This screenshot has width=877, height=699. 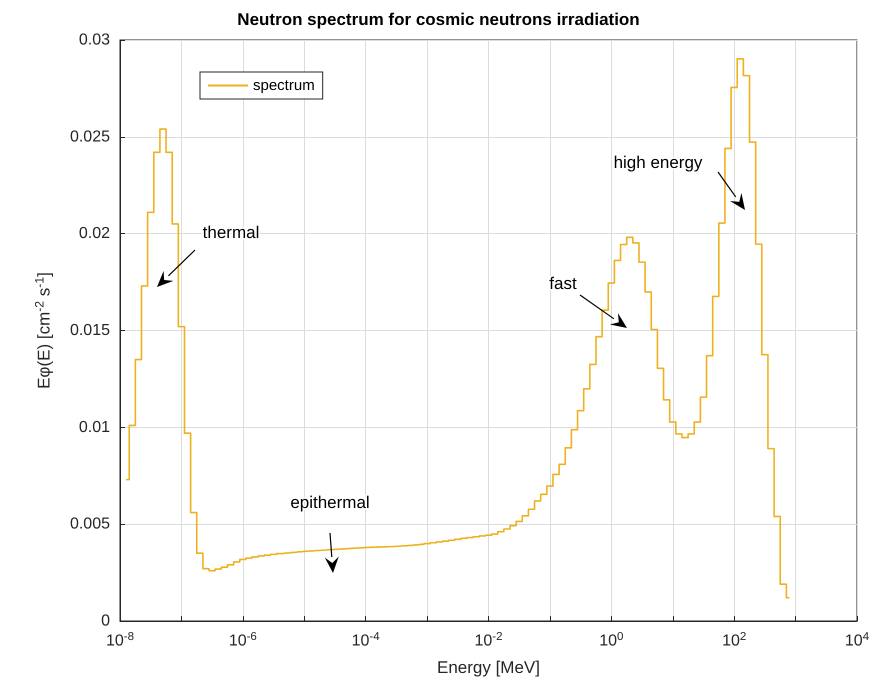 What do you see at coordinates (94, 427) in the screenshot?
I see `y-tick-label: 0.01` at bounding box center [94, 427].